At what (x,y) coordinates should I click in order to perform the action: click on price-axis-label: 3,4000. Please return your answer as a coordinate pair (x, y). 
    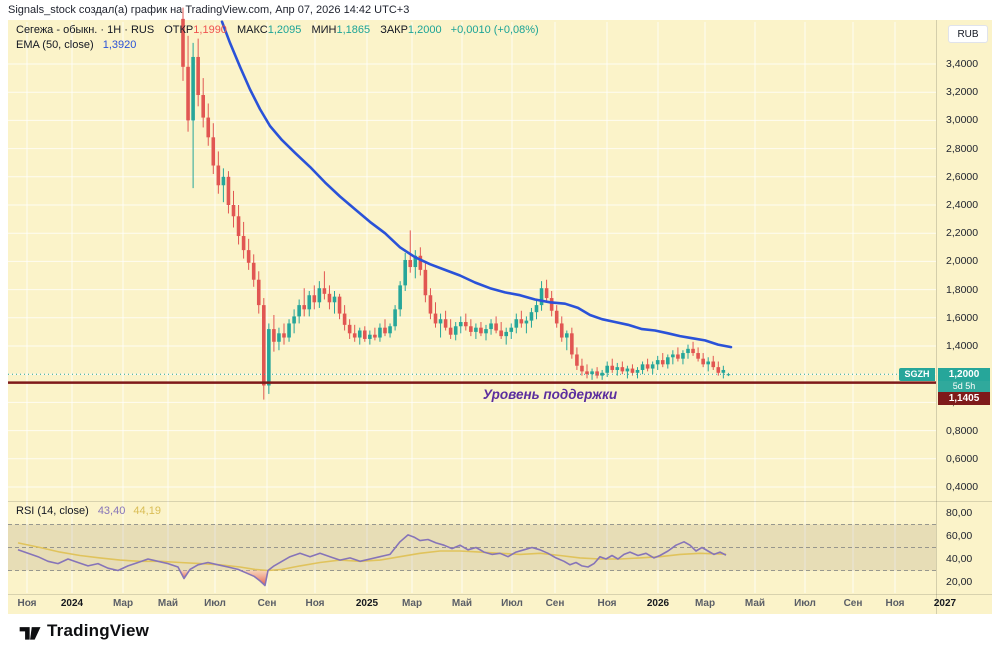
    Looking at the image, I should click on (962, 64).